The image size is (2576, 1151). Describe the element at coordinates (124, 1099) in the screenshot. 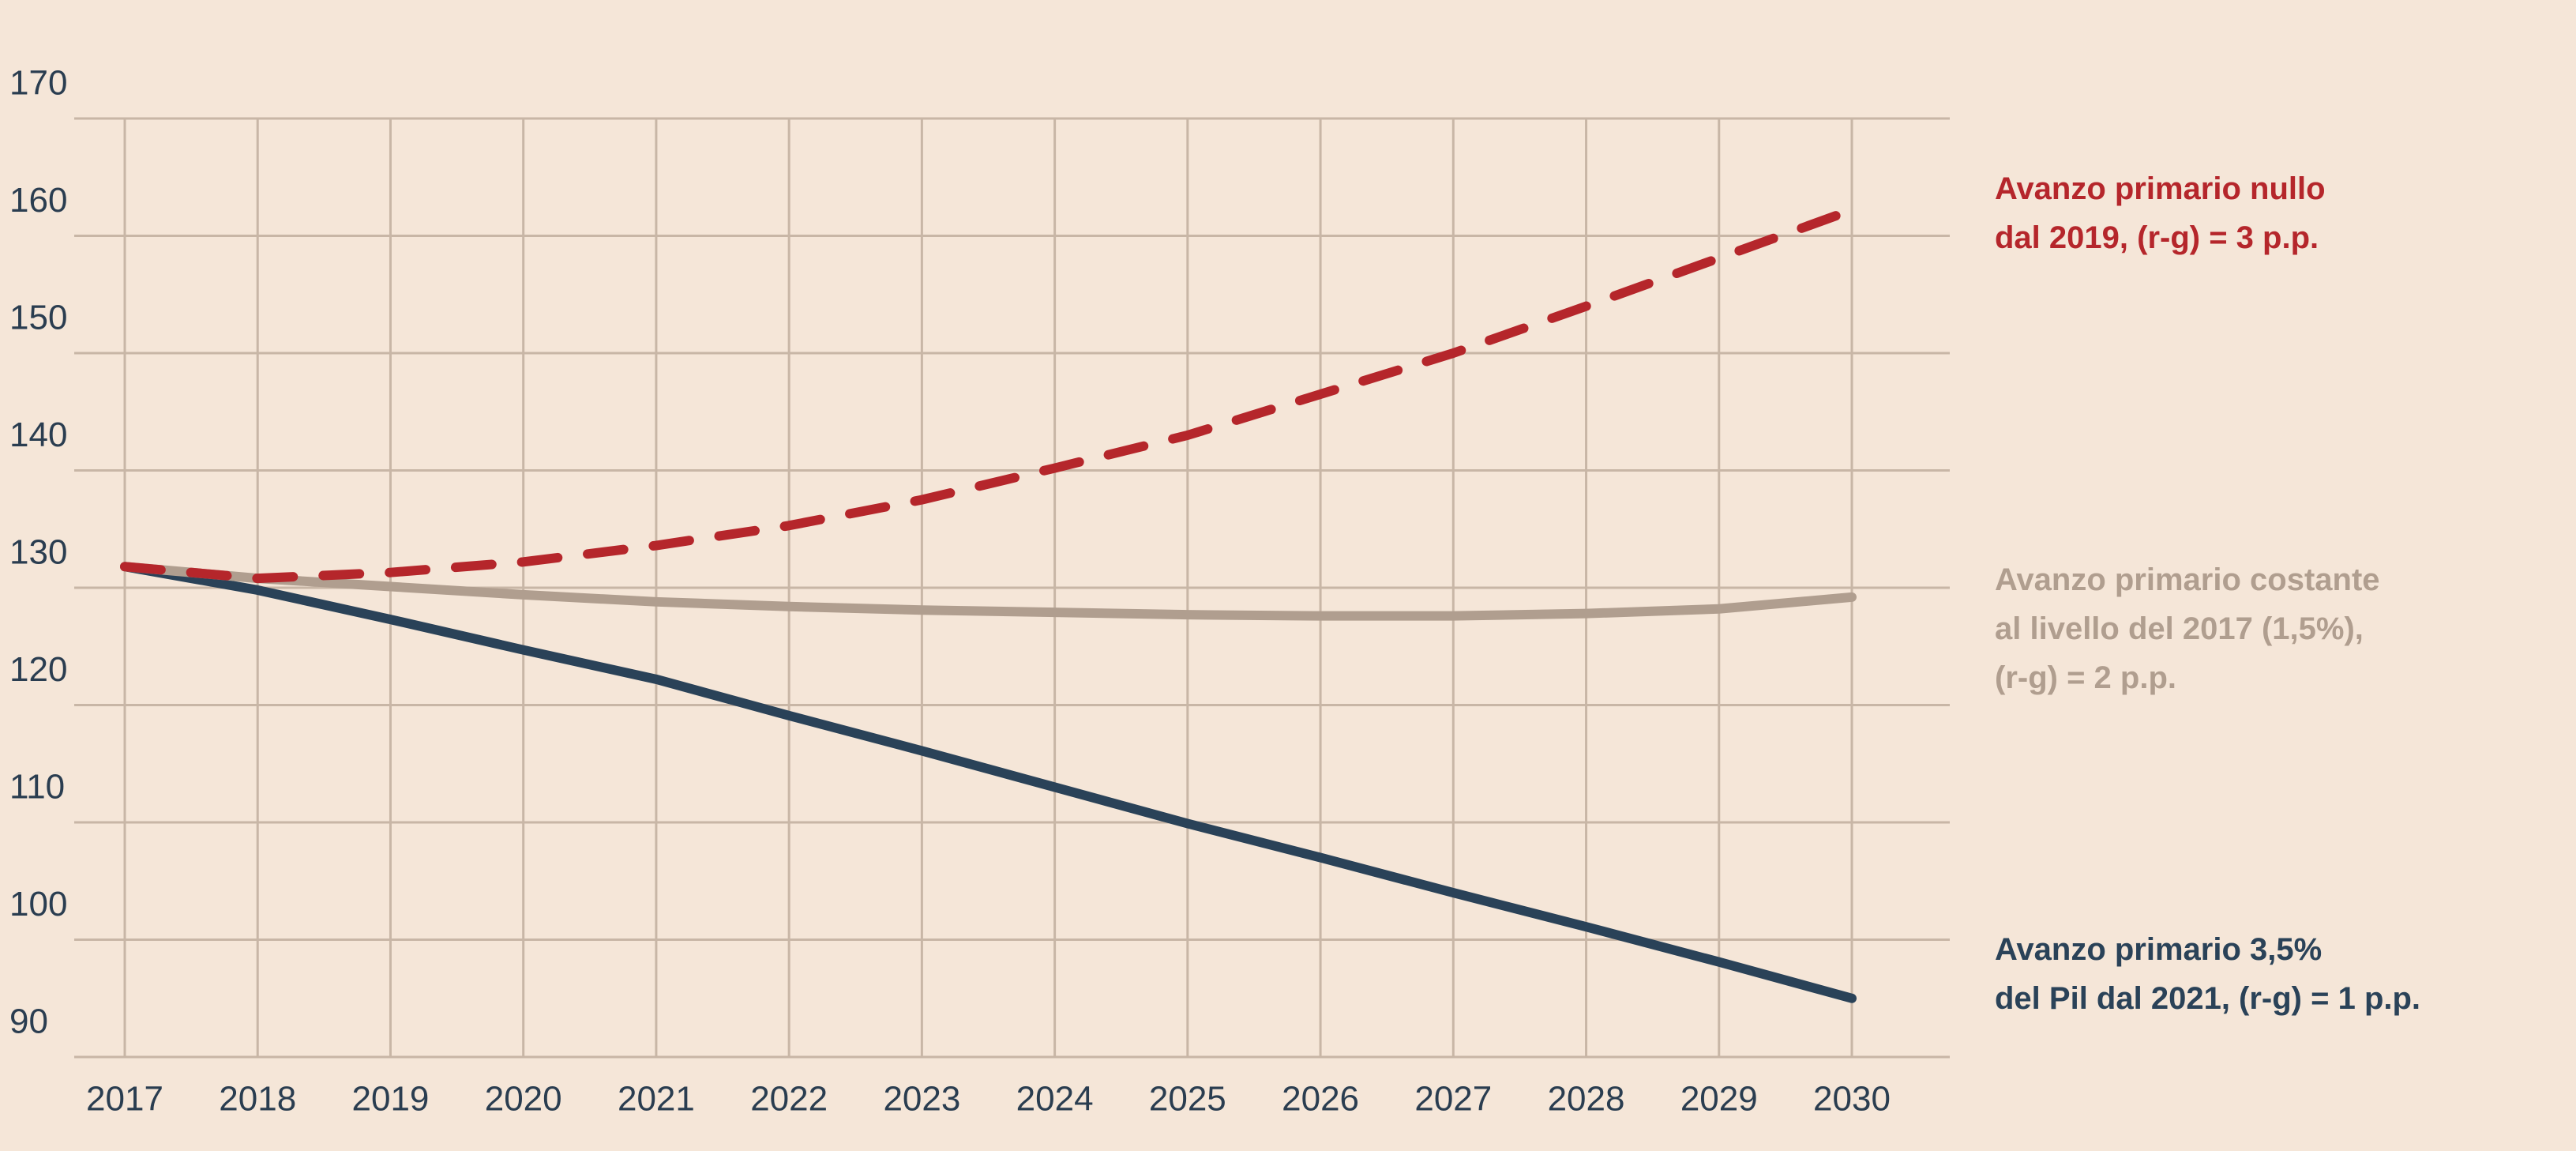

I see `x-tick-label: 2017` at that location.